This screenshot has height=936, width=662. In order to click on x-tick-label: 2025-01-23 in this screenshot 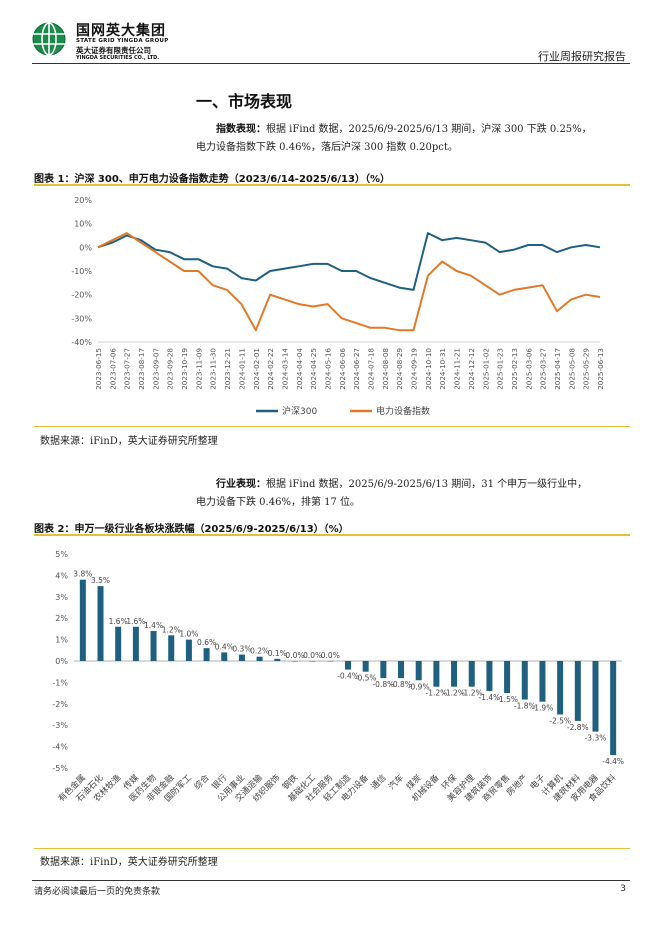, I will do `click(500, 369)`.